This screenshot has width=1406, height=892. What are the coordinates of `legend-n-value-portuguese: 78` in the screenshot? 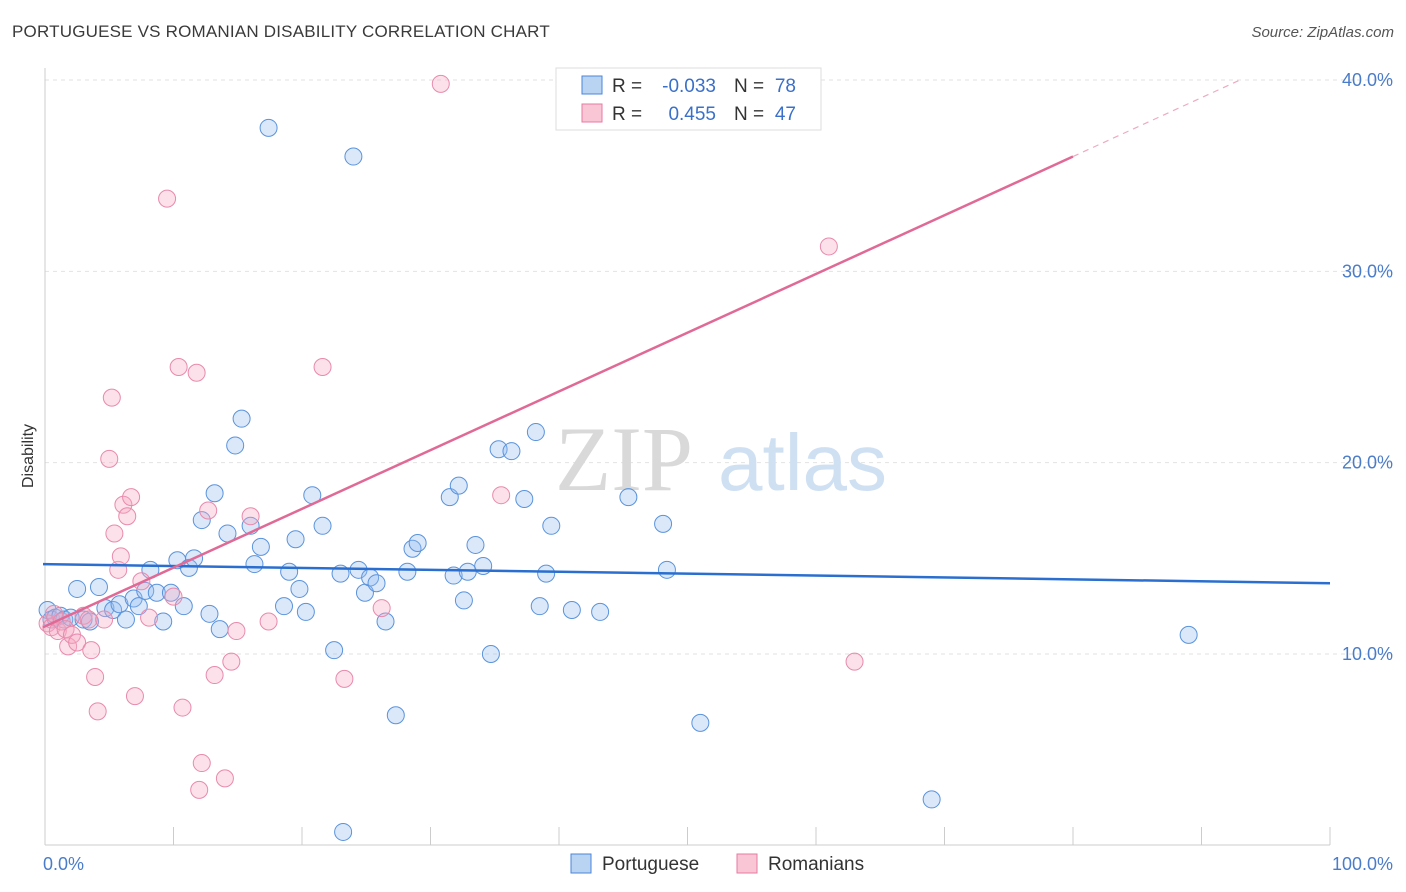 It's located at (785, 86).